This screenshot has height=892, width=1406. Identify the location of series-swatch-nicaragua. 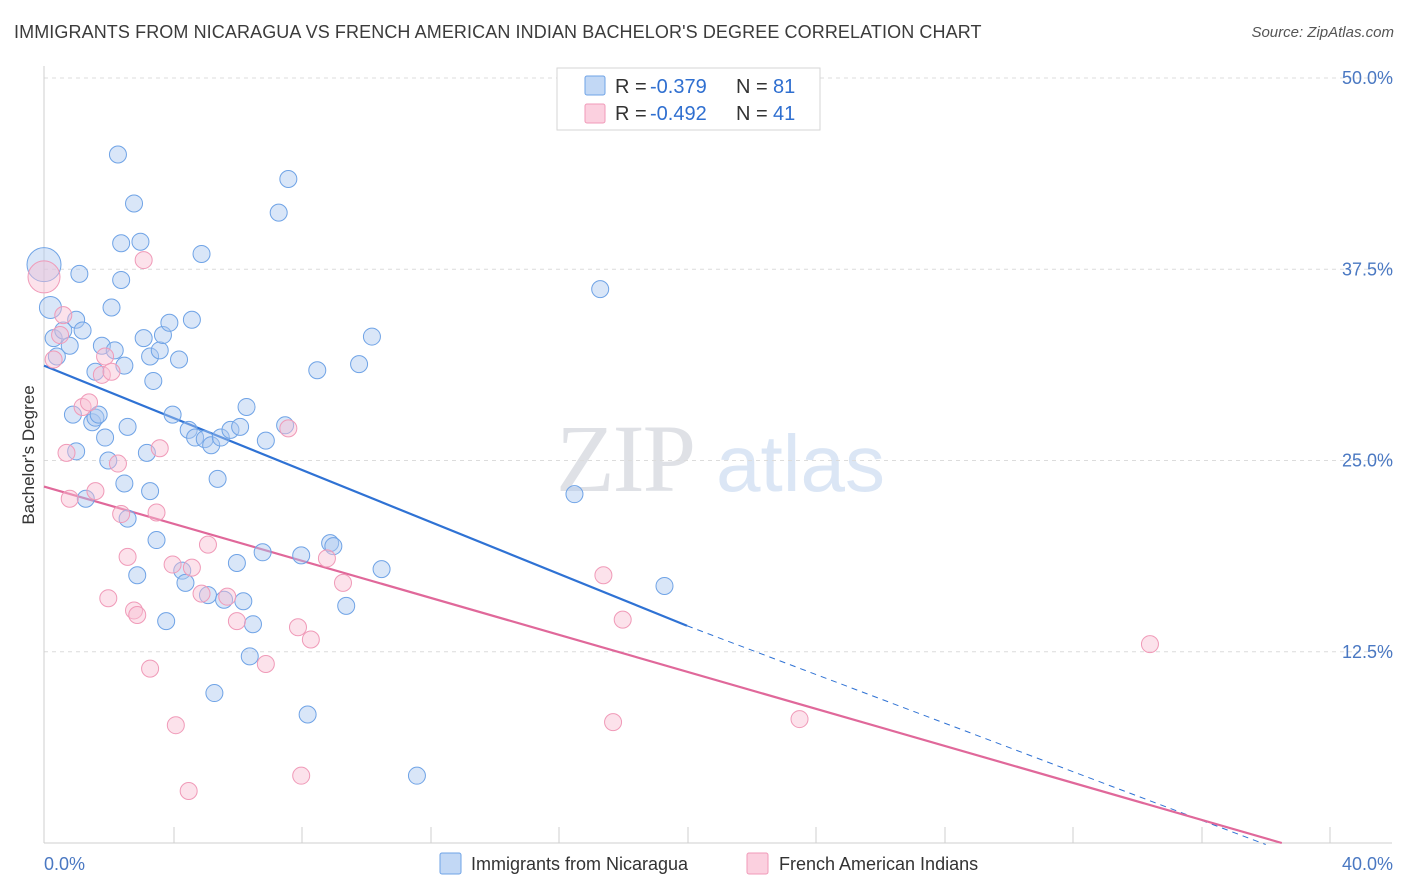
(450, 863).